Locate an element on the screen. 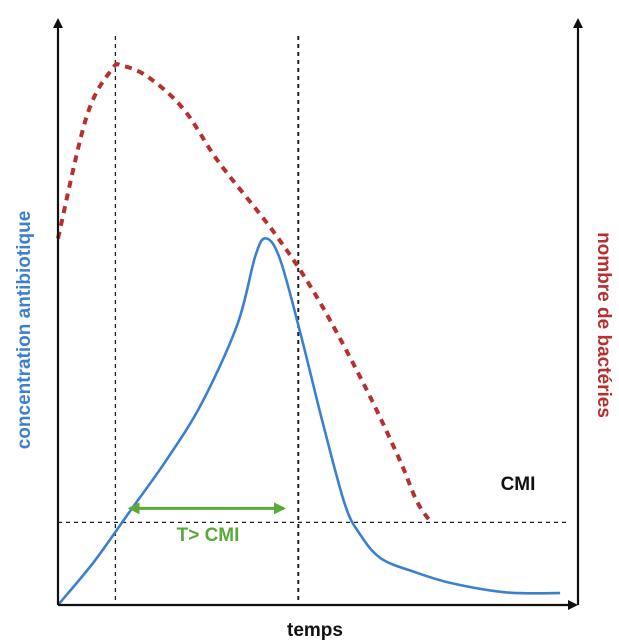 This screenshot has width=619, height=644. x-axis-label: temps is located at coordinates (315, 630).